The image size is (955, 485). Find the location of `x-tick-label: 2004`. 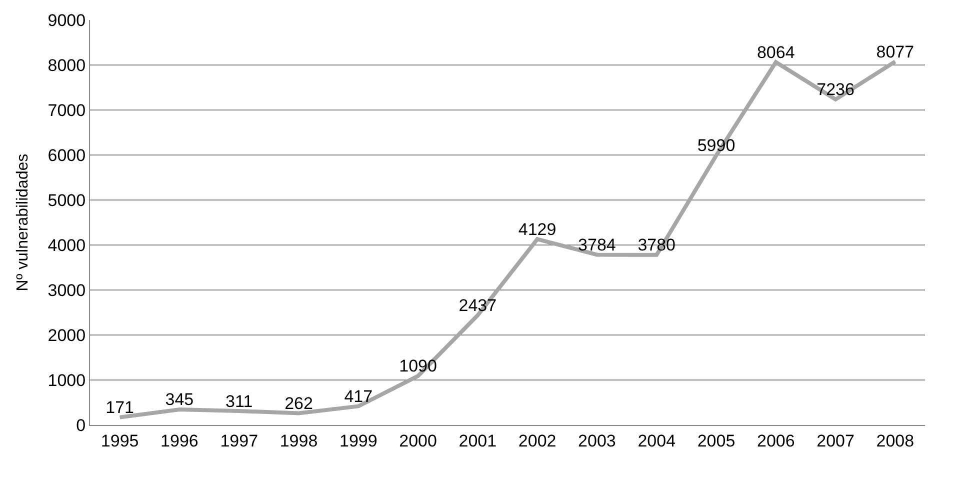

x-tick-label: 2004 is located at coordinates (657, 440).